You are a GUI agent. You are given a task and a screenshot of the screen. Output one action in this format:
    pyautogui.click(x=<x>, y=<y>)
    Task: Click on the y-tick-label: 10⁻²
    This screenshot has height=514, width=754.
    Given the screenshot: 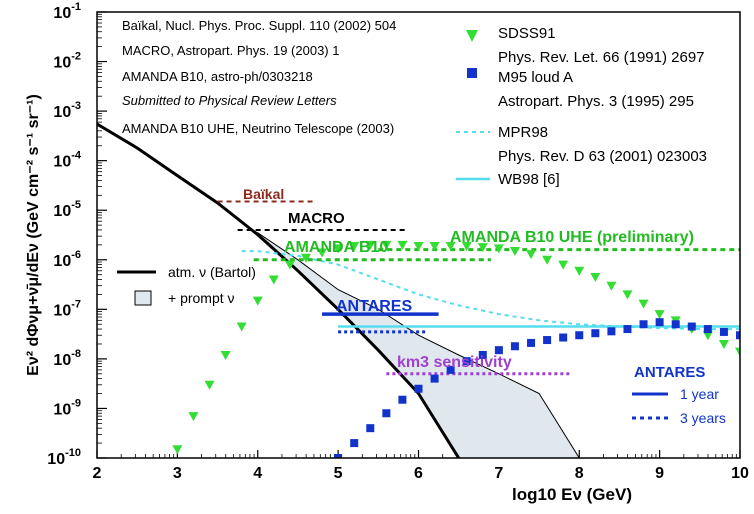 What is the action you would take?
    pyautogui.click(x=67, y=61)
    